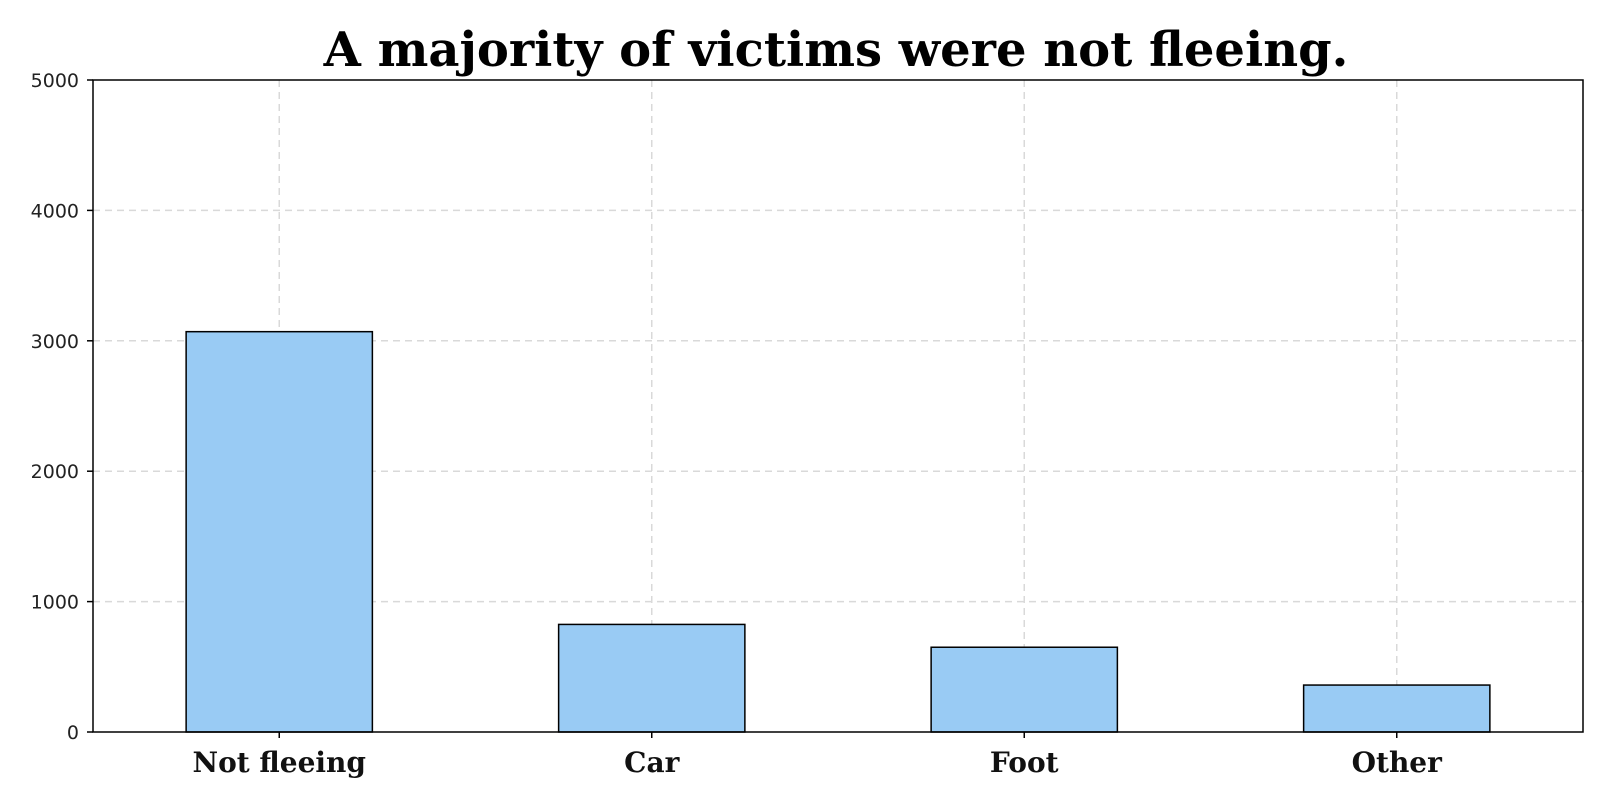 This screenshot has width=1607, height=792. What do you see at coordinates (1024, 762) in the screenshot?
I see `x-tick-label: Foot` at bounding box center [1024, 762].